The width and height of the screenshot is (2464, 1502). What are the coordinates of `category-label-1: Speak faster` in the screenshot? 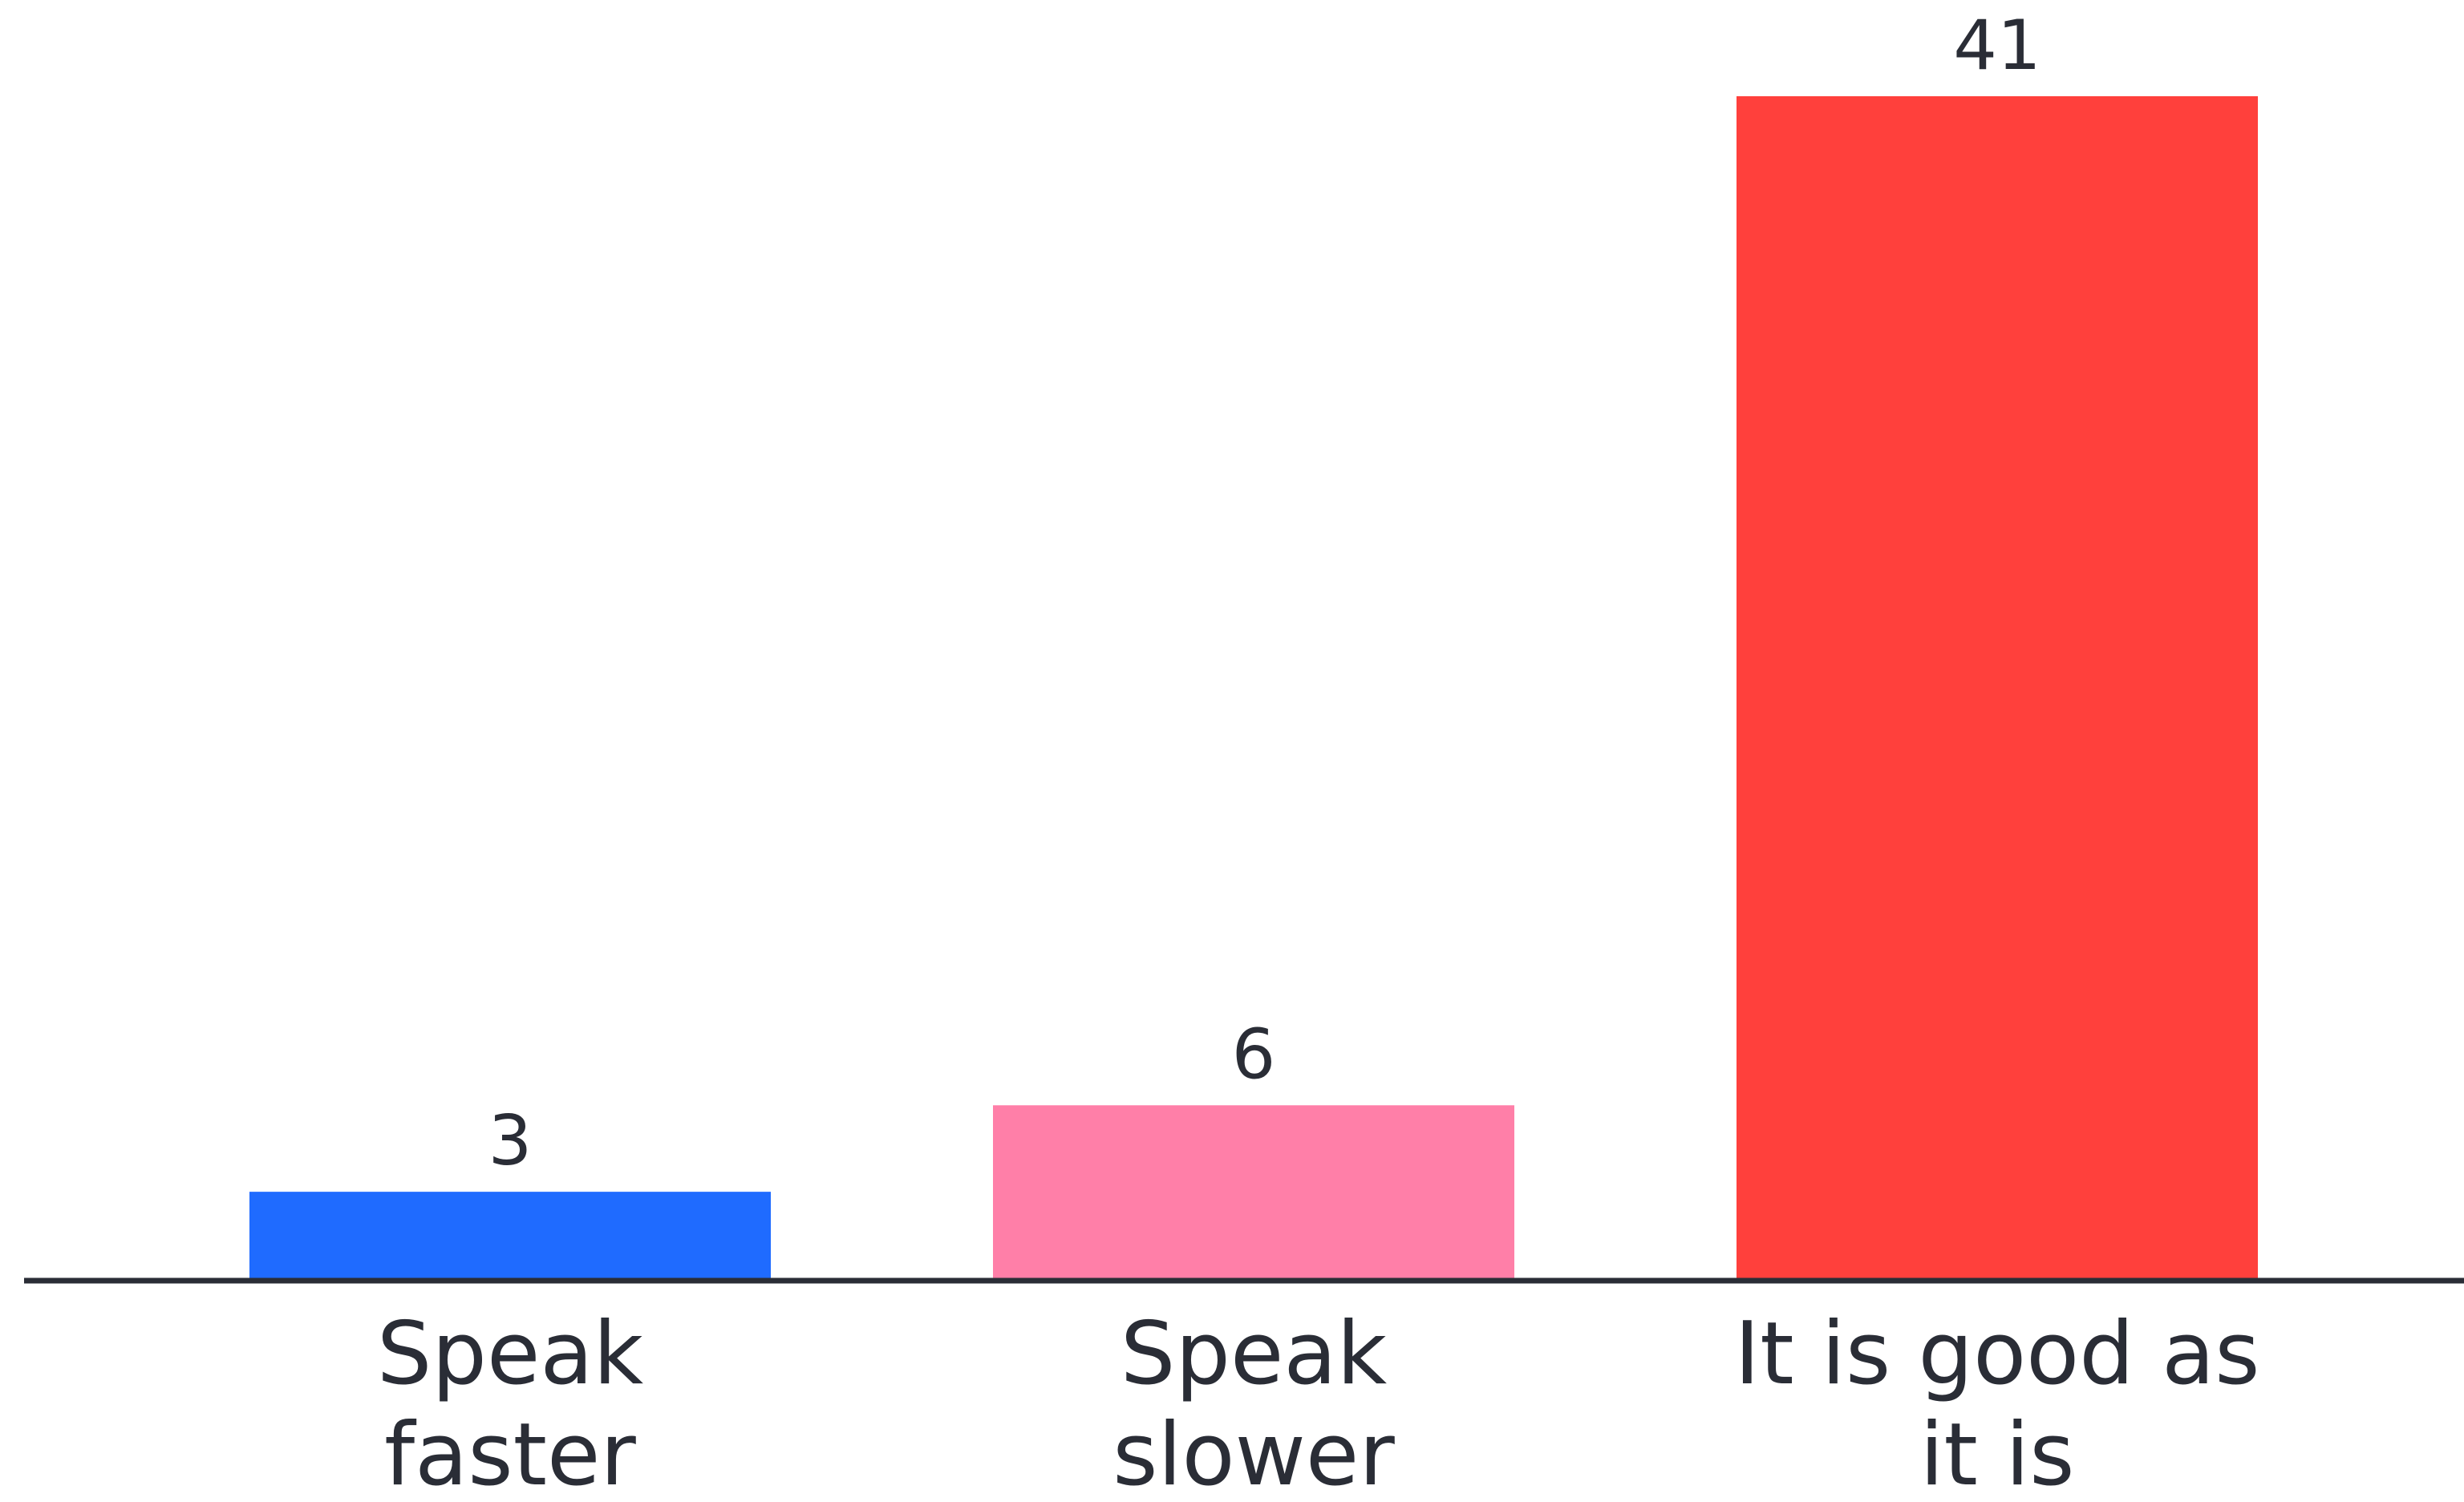 It's located at (510, 1403).